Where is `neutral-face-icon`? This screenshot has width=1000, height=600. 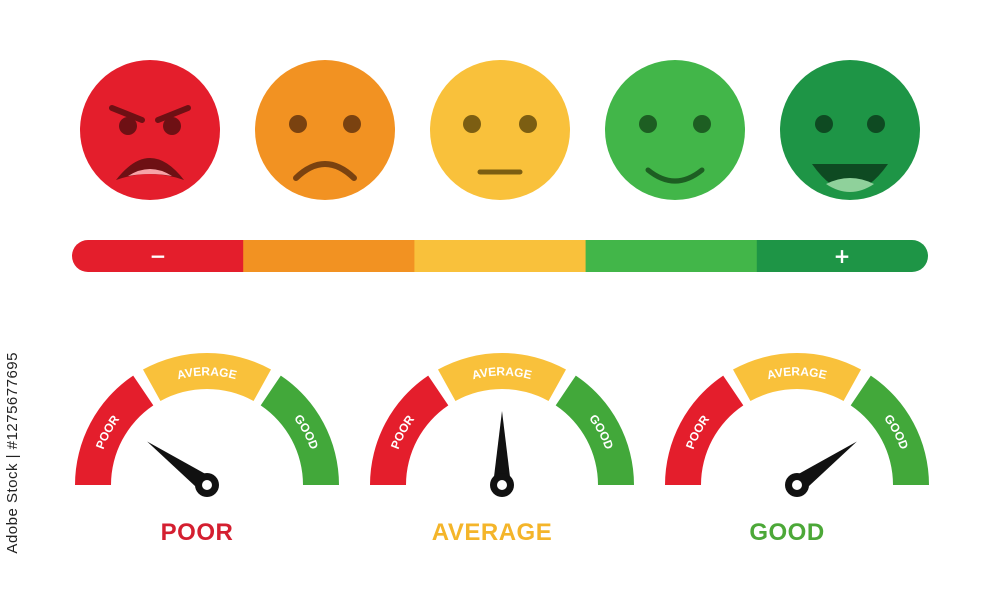 neutral-face-icon is located at coordinates (500, 130).